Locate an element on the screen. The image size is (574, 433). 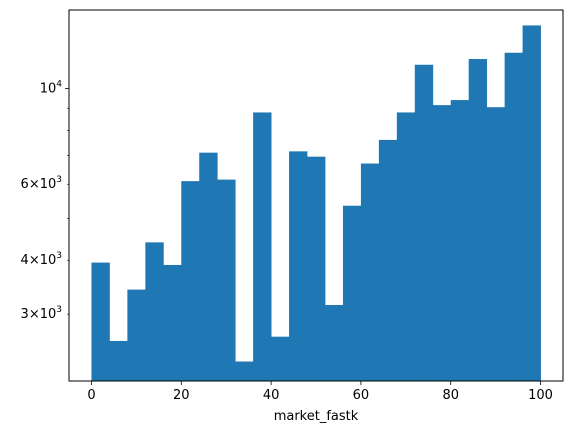
x-axis-label: market_fastk is located at coordinates (316, 416).